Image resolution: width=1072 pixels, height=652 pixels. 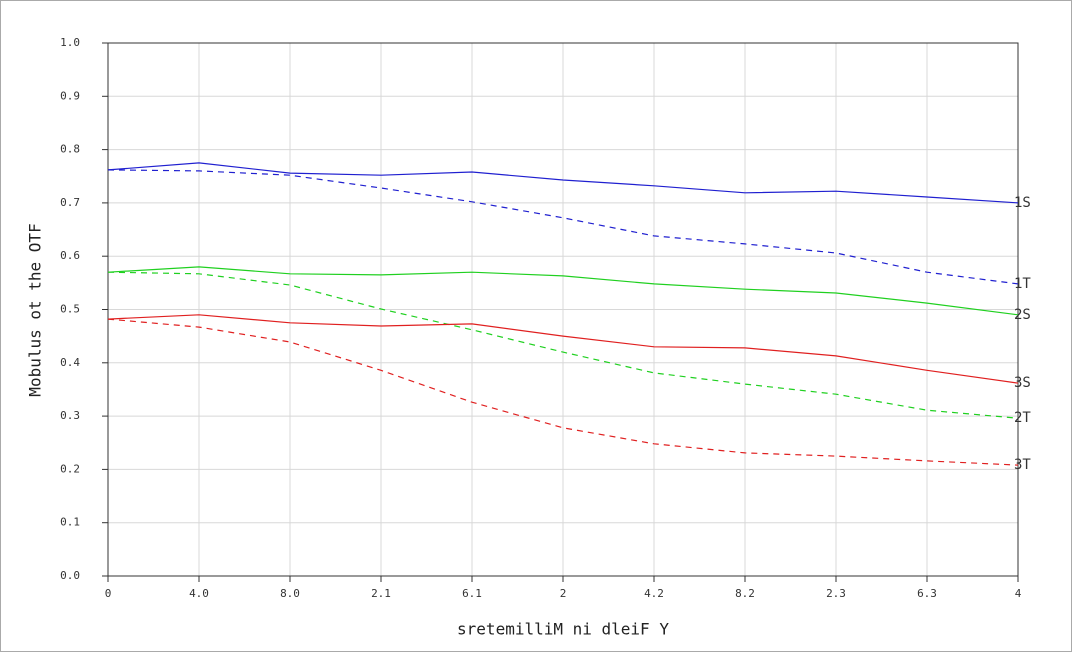 What do you see at coordinates (70, 575) in the screenshot?
I see `y-tick-label: 0.0` at bounding box center [70, 575].